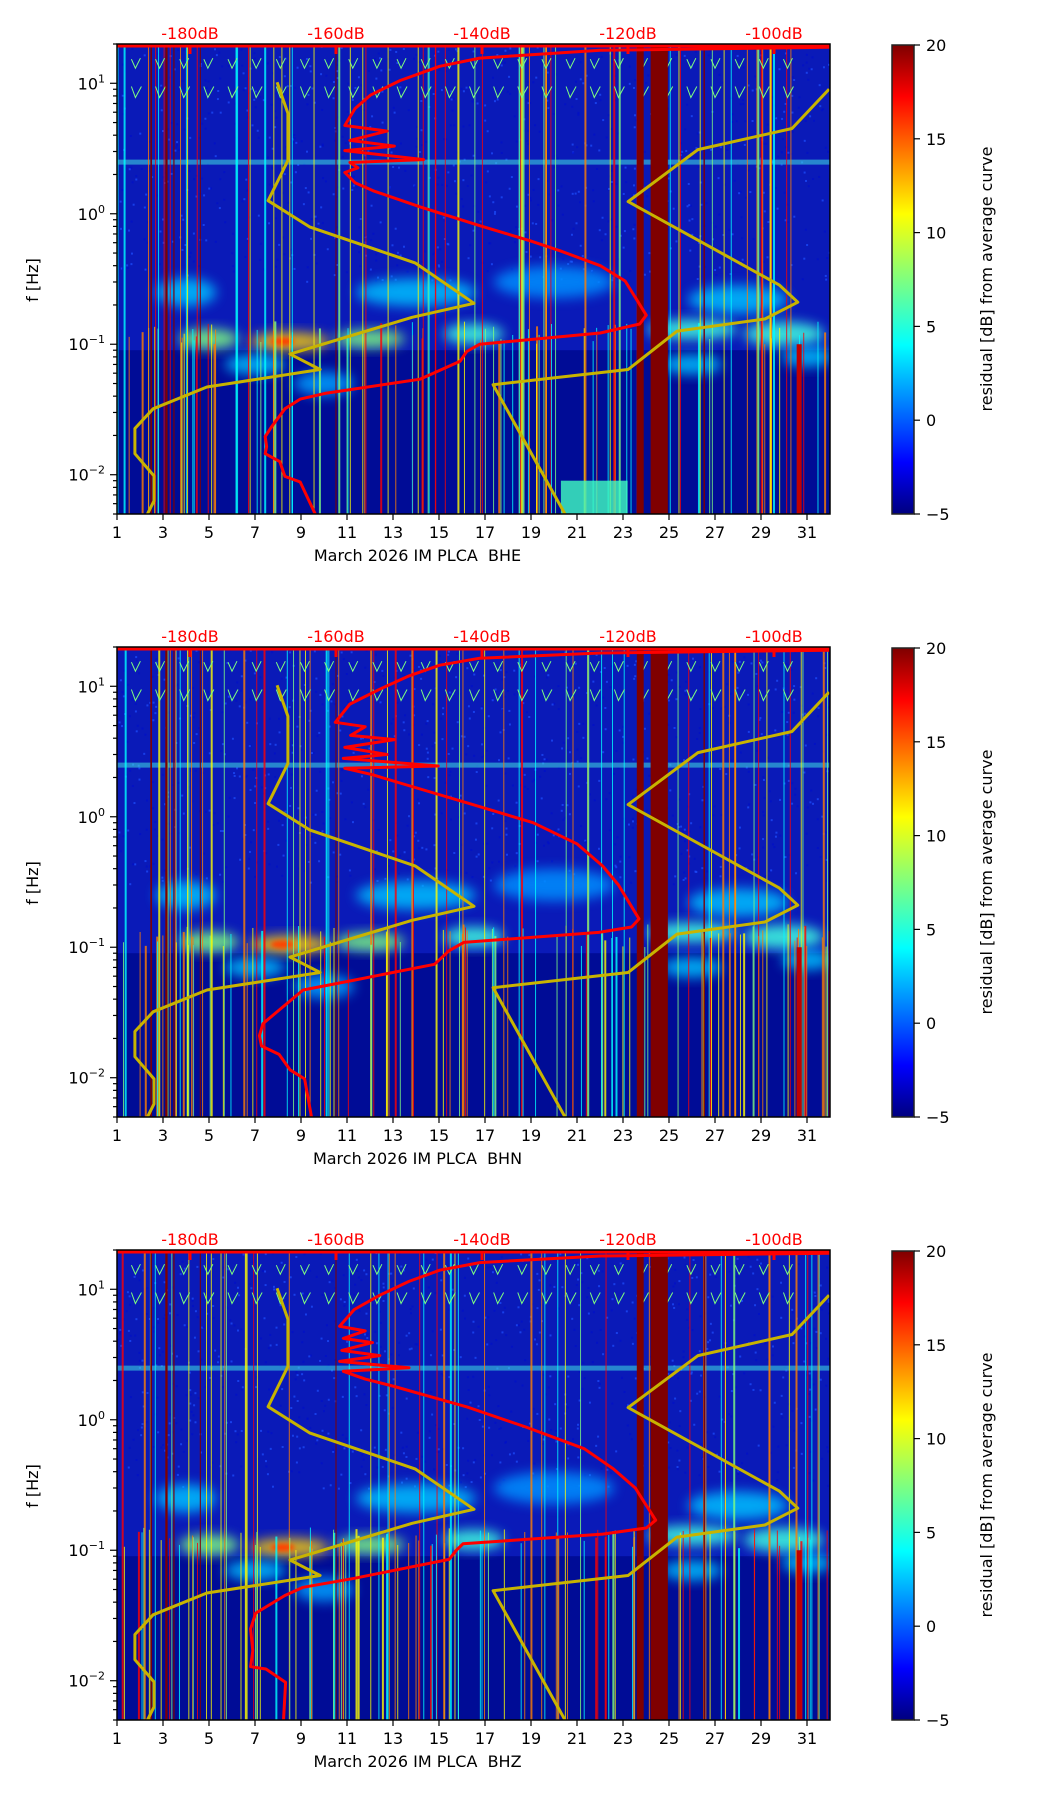  I want to click on x-tick-label: 19, so click(531, 532).